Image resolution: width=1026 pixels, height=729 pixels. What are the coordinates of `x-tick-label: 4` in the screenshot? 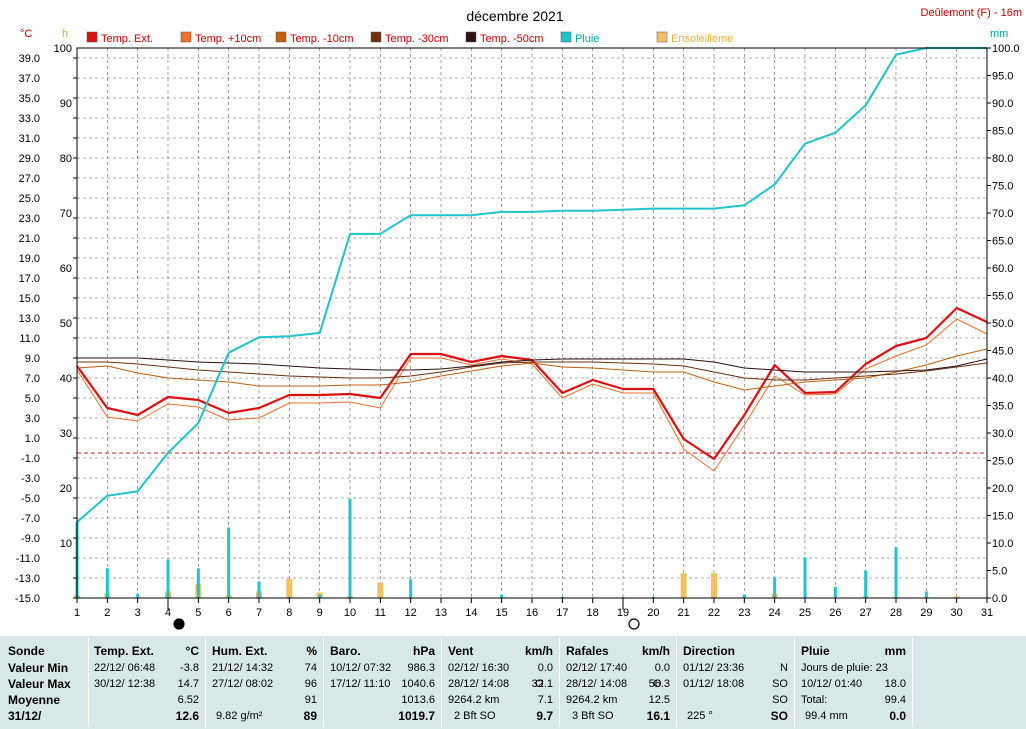 It's located at (168, 613).